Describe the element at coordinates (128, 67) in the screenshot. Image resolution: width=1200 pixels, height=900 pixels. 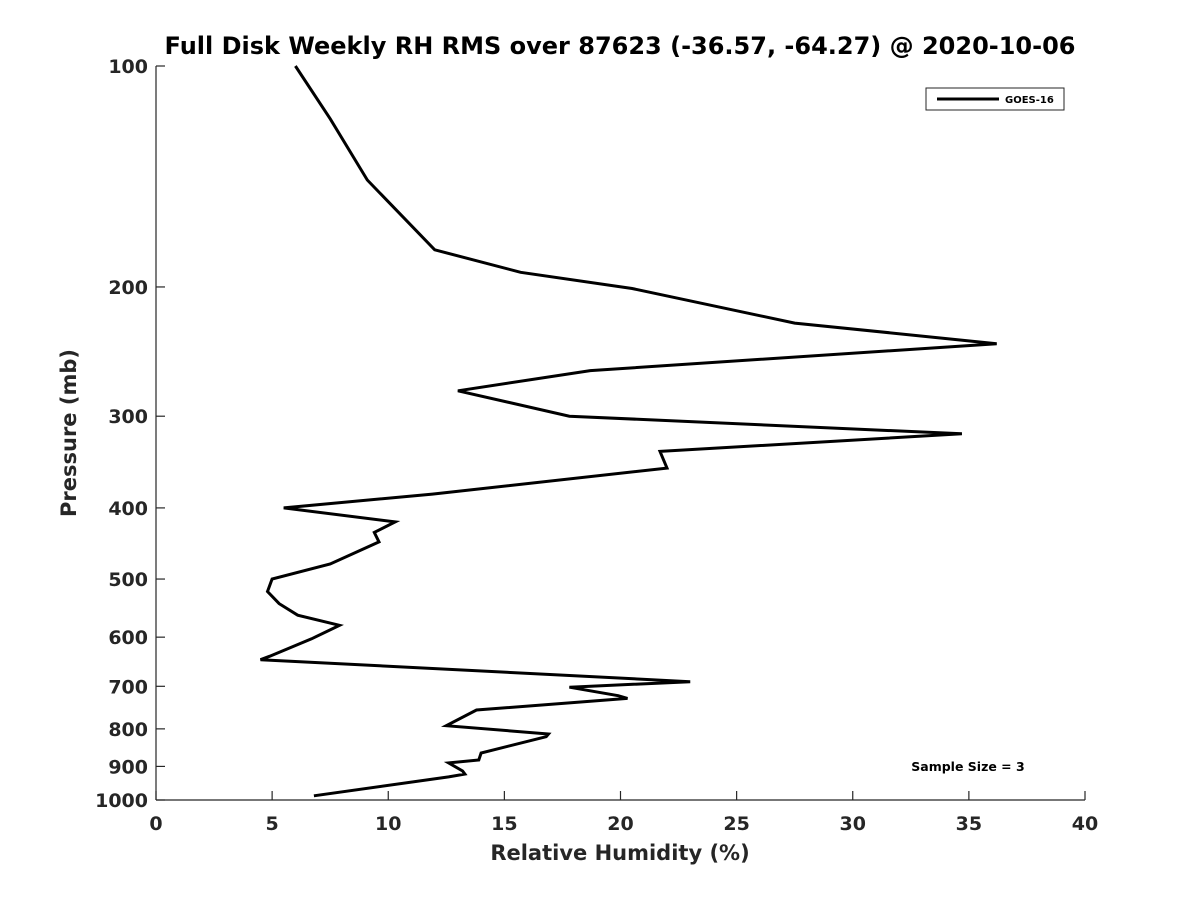
I see `y-tick-label: 100` at that location.